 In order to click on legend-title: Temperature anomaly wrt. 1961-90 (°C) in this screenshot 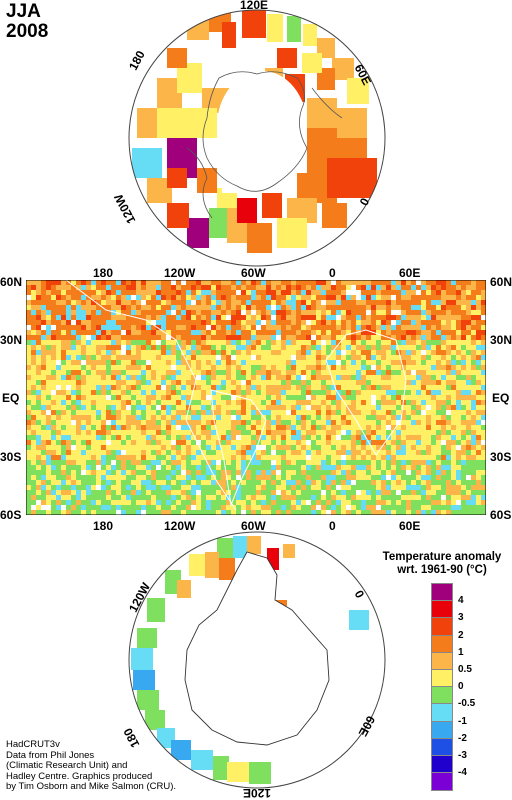, I will do `click(442, 564)`.